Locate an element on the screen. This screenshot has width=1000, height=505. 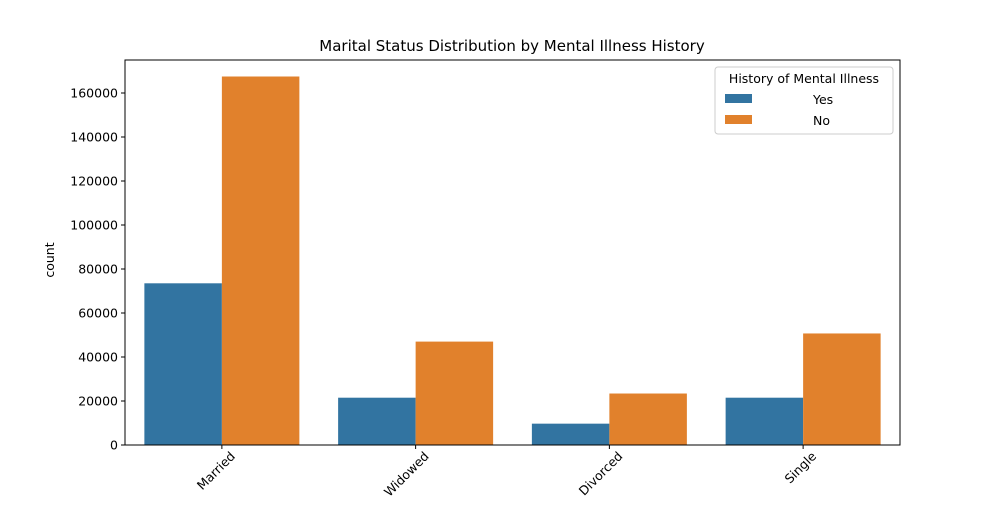
legend-label-no: No is located at coordinates (821, 120).